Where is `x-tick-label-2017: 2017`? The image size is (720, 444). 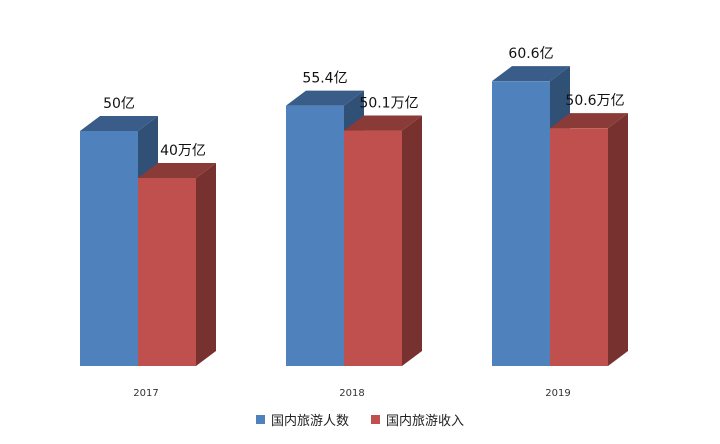 x-tick-label-2017: 2017 is located at coordinates (145, 393).